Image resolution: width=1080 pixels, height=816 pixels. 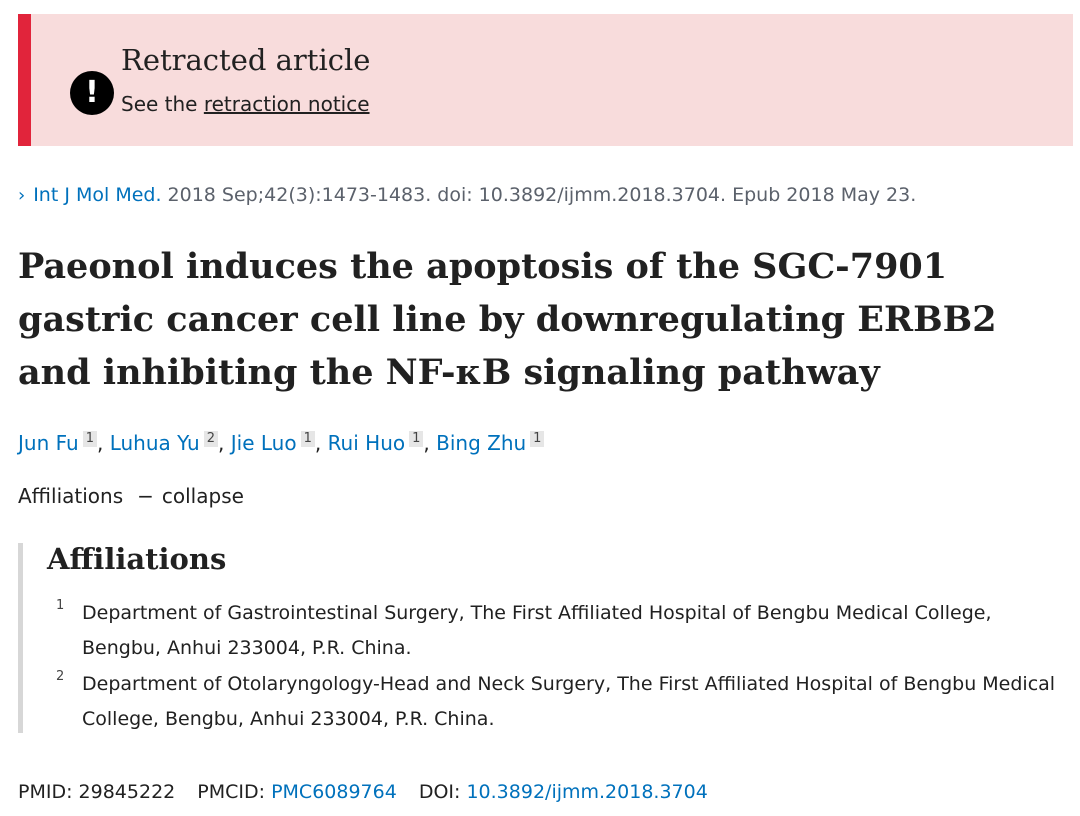 I want to click on author-link: Jun Fu, so click(x=48, y=443).